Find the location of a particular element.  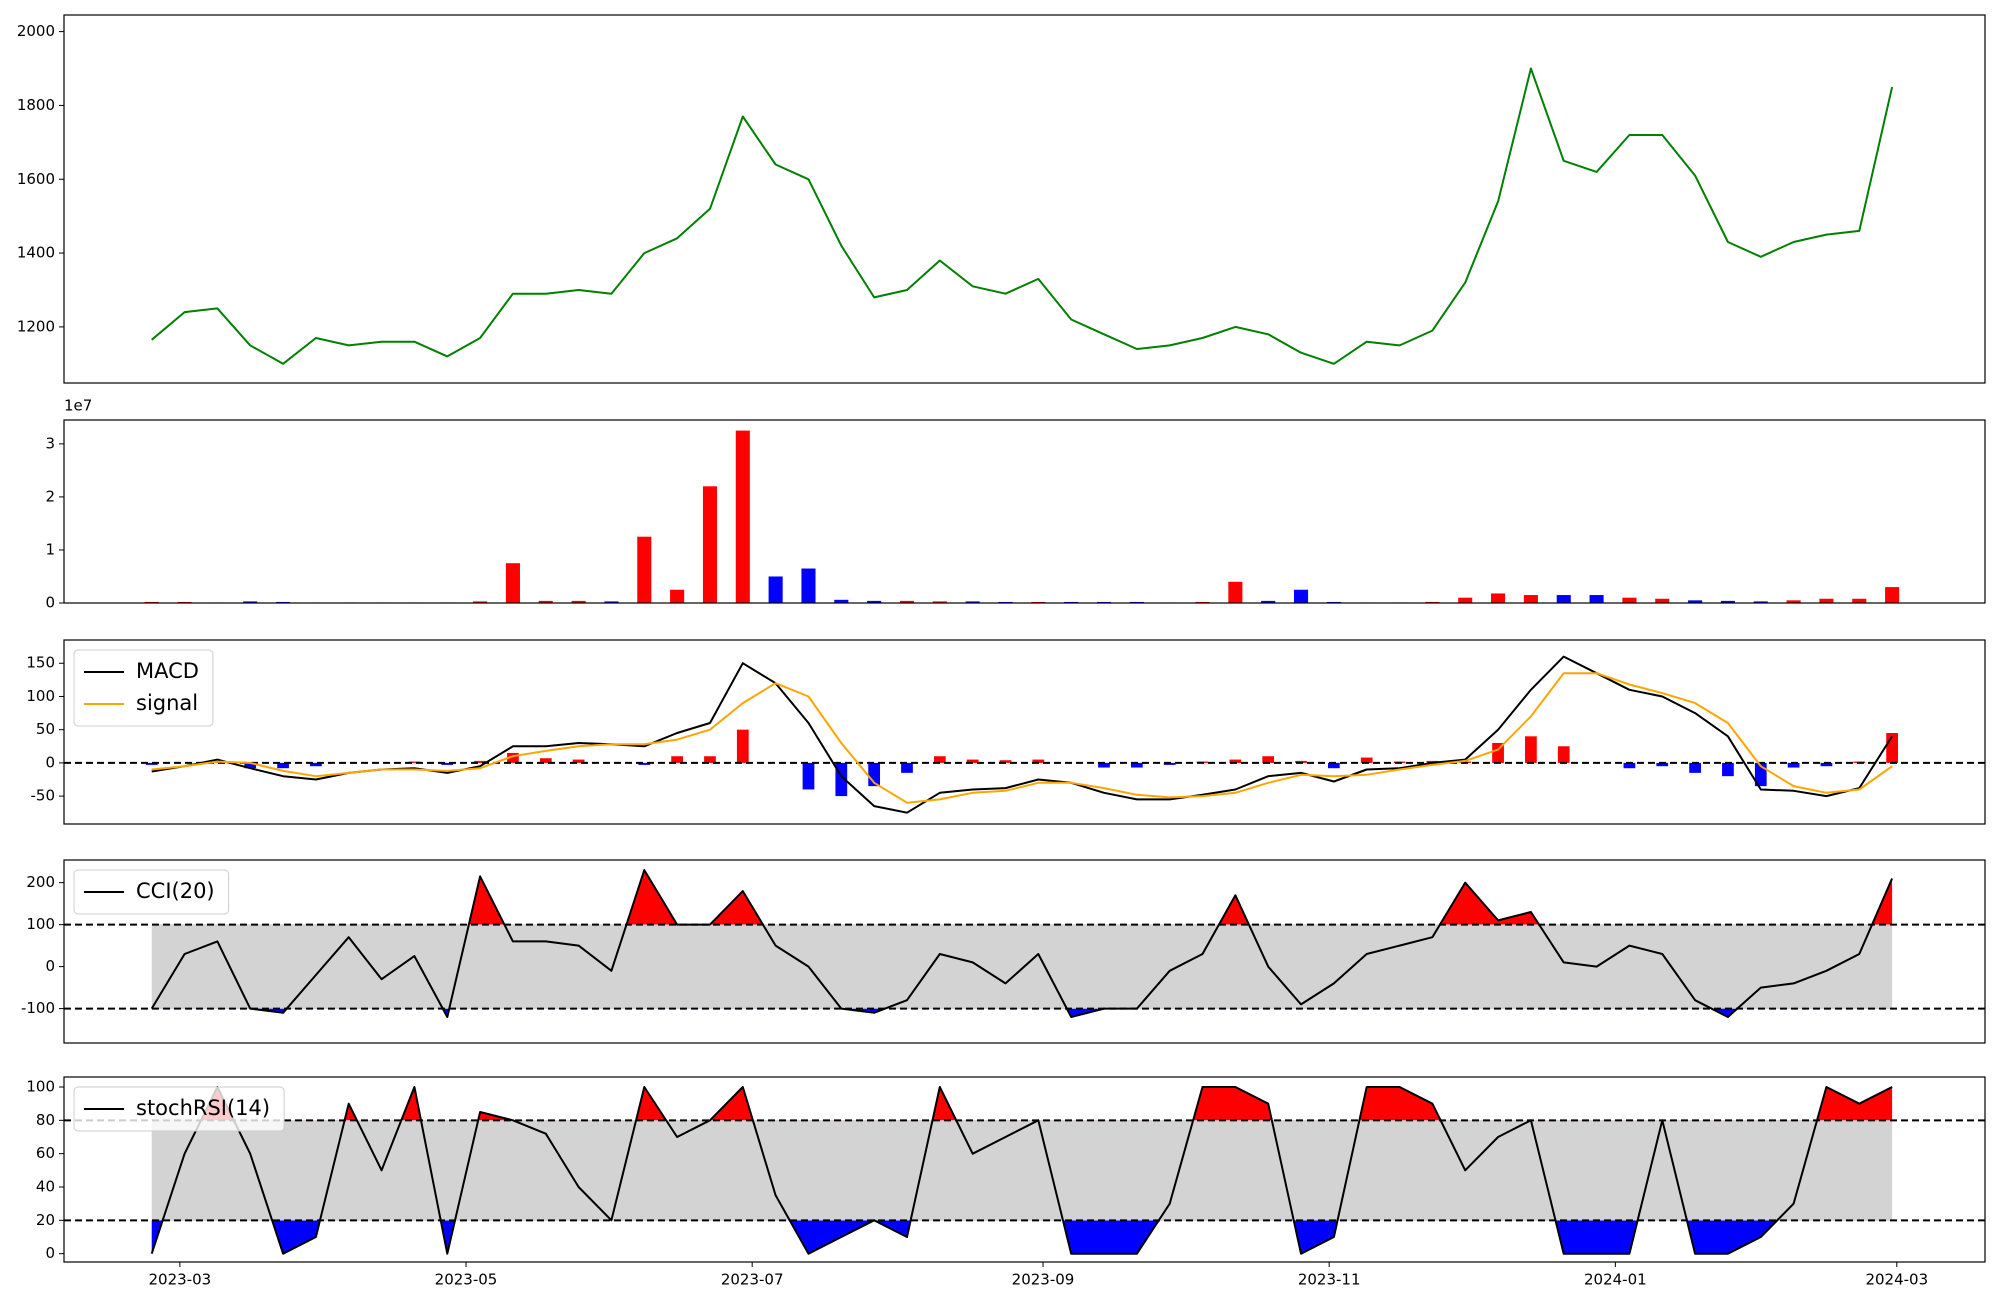

legend-label: signal is located at coordinates (167, 703).